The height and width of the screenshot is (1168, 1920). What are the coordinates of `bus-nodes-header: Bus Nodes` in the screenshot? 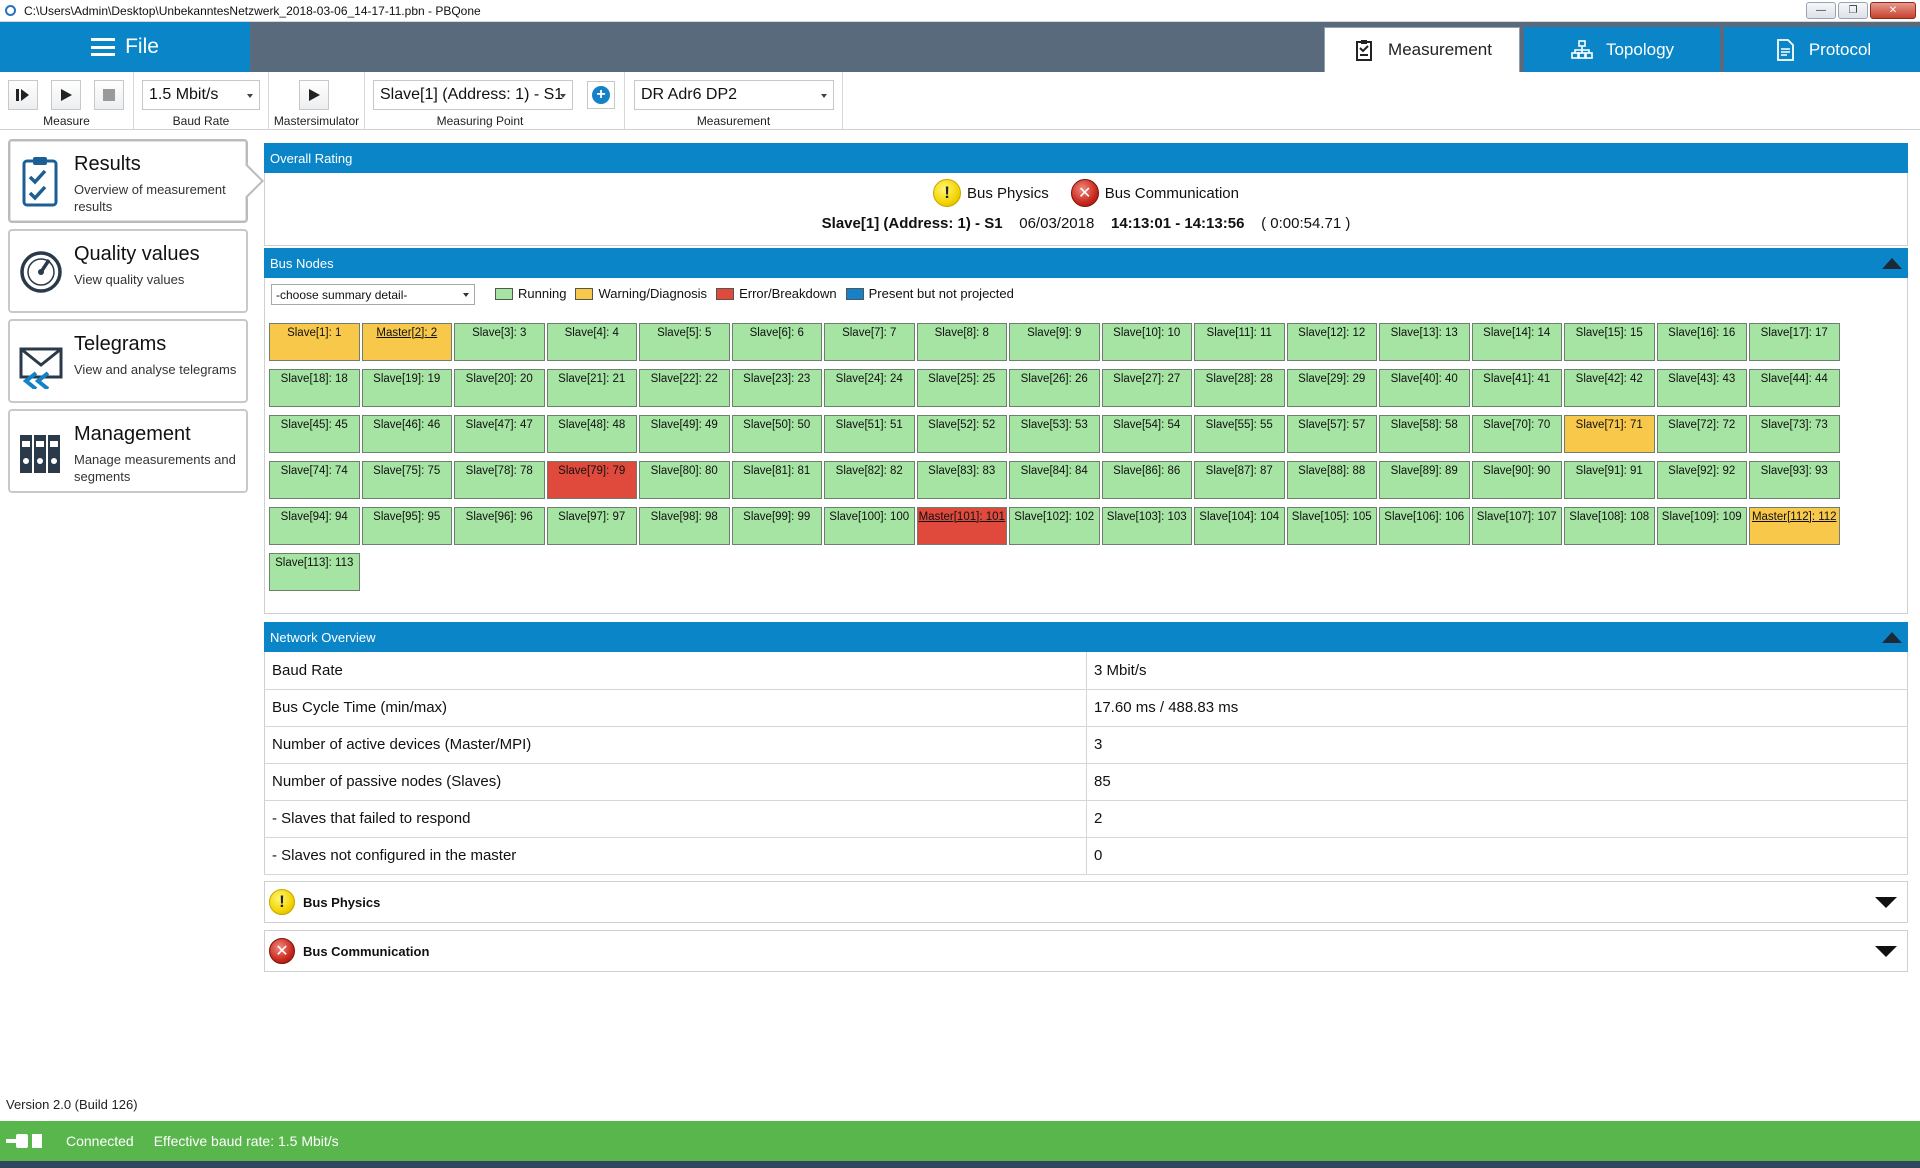 It's located at (1086, 263).